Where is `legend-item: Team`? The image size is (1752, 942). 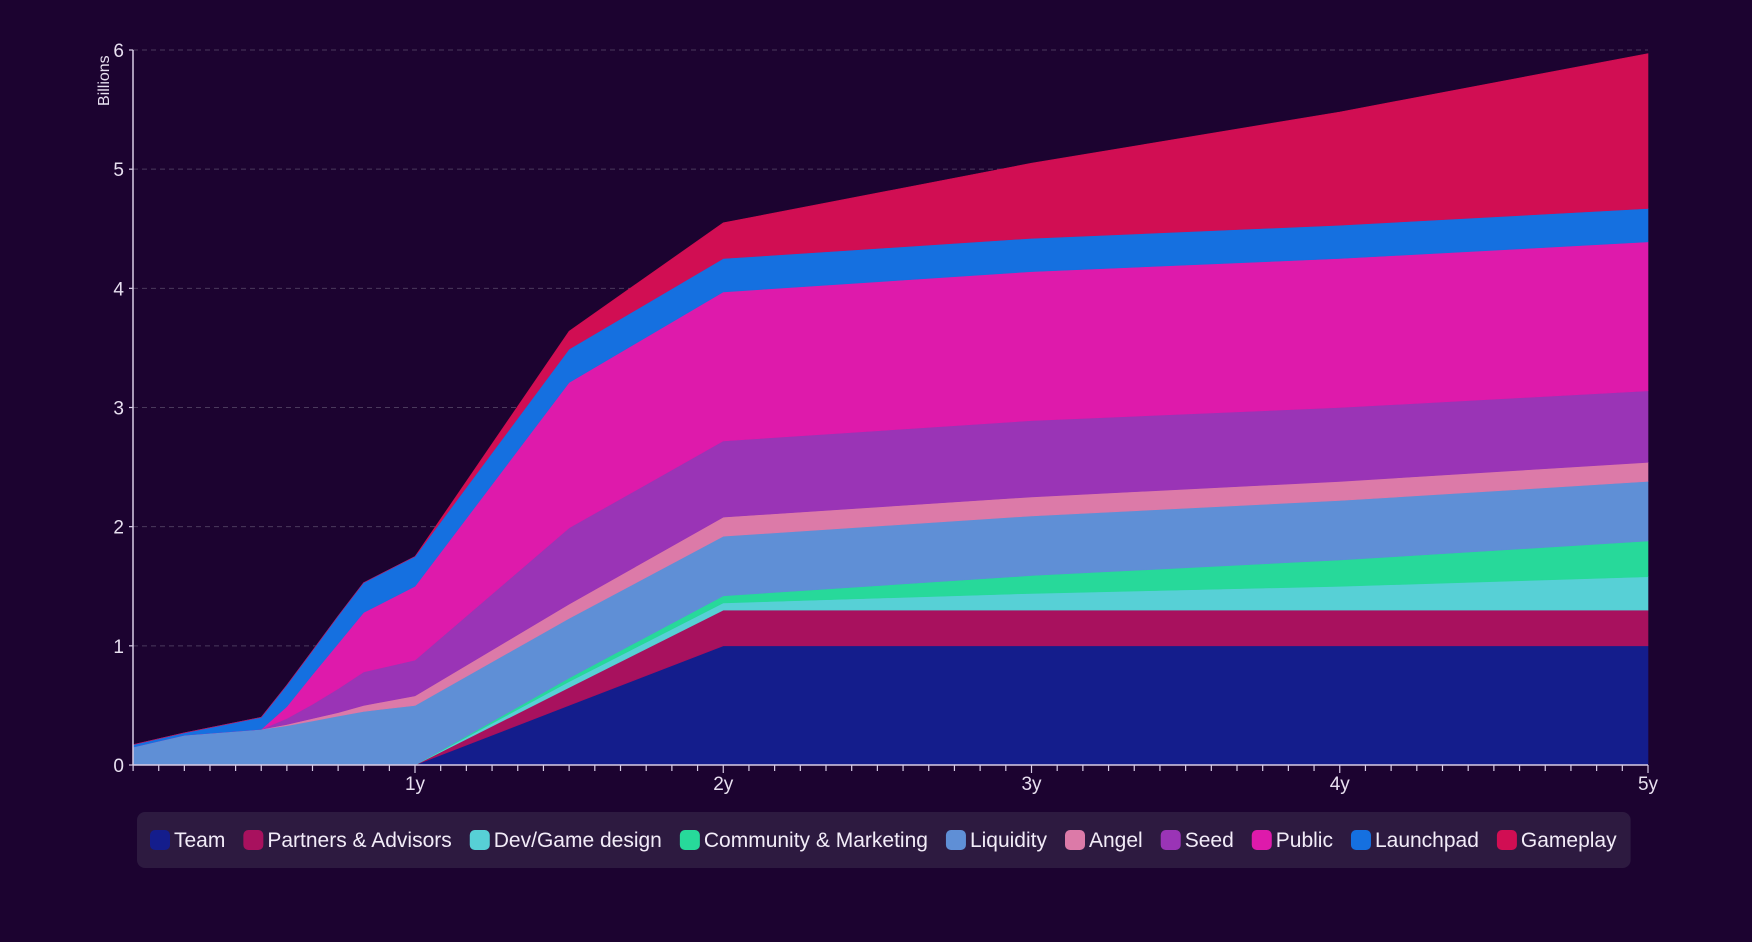
legend-item: Team is located at coordinates (187, 840).